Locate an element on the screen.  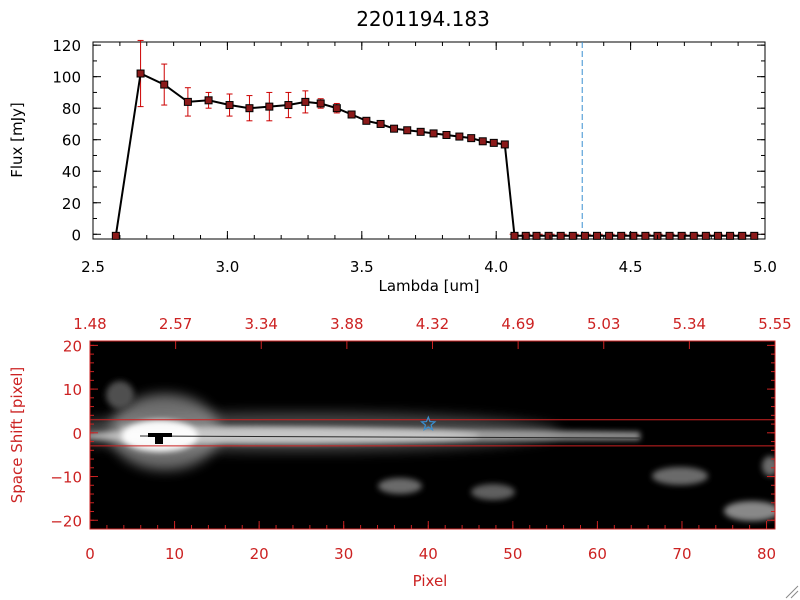
y-tick-label: 80 is located at coordinates (71, 109).